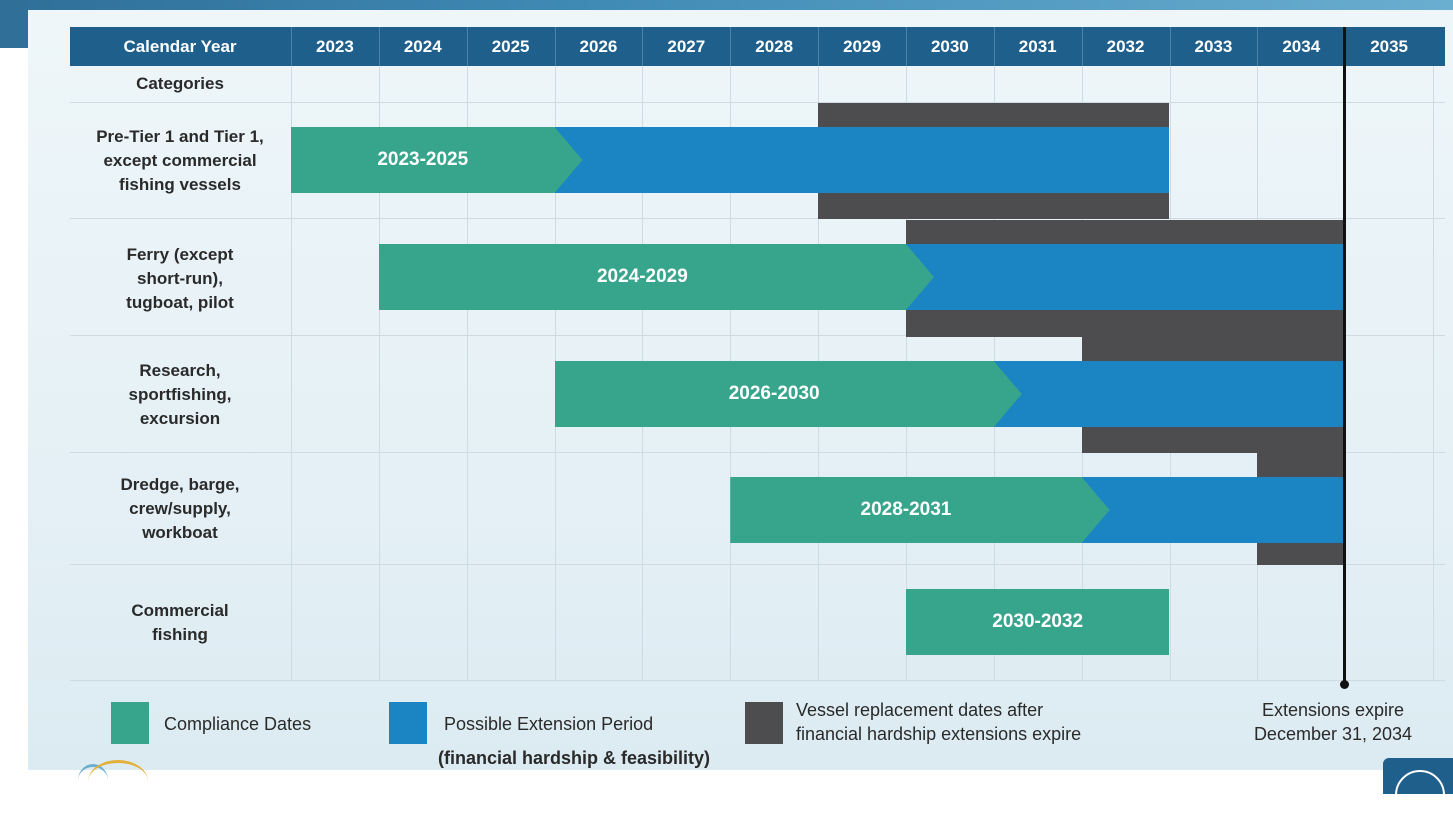  What do you see at coordinates (180, 622) in the screenshot?
I see `category-label: Commercial fishing` at bounding box center [180, 622].